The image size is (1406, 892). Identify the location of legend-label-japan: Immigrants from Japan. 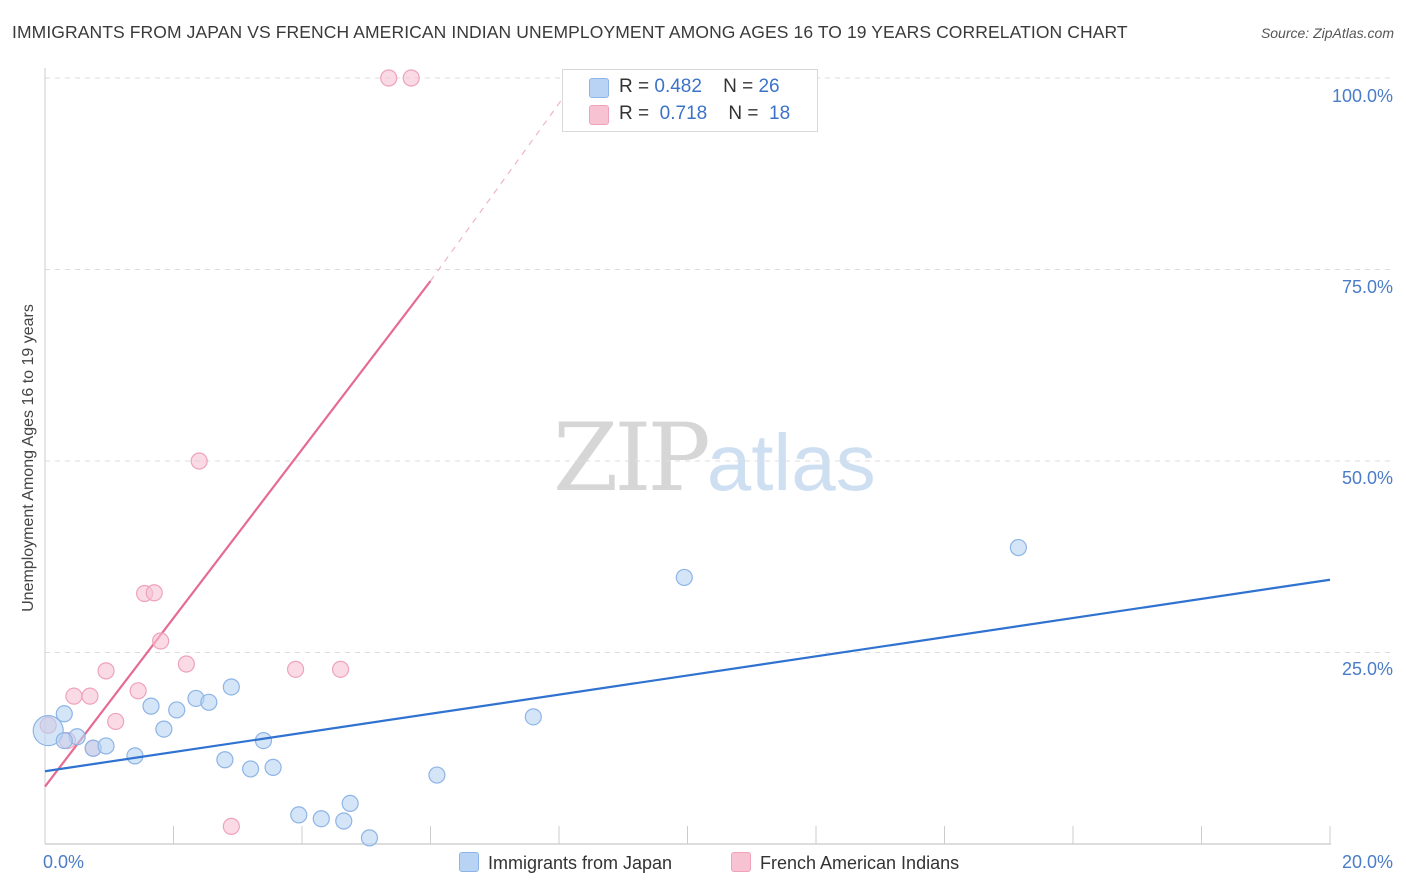
(580, 863).